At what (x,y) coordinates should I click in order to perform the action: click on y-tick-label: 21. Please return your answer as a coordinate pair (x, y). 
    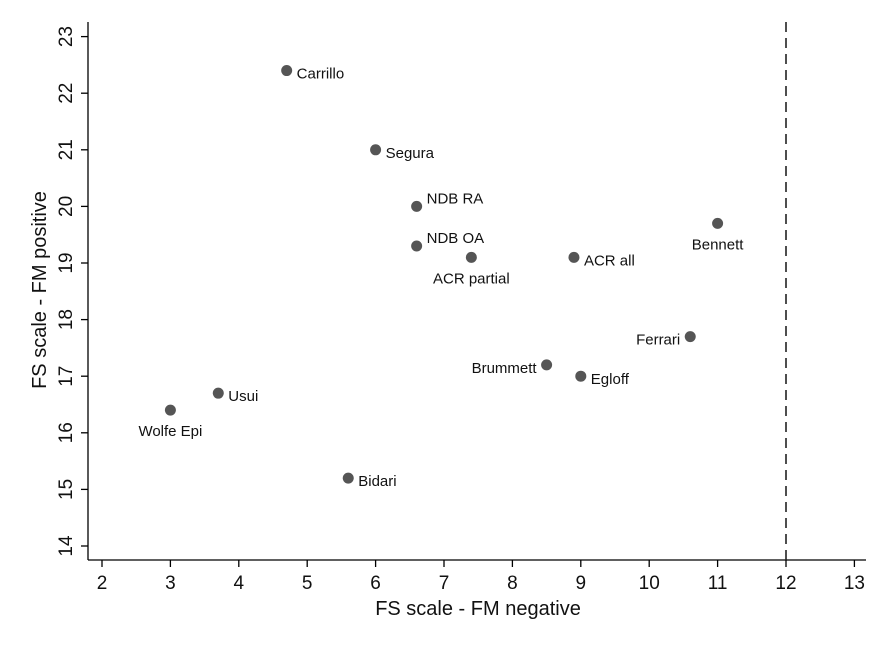
    Looking at the image, I should click on (66, 149).